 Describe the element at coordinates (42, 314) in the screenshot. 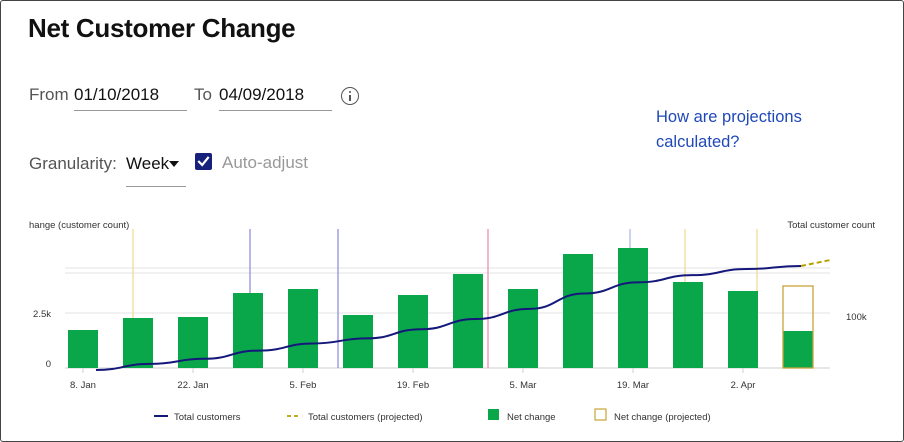

I see `left-tick-label: 2.5k` at that location.